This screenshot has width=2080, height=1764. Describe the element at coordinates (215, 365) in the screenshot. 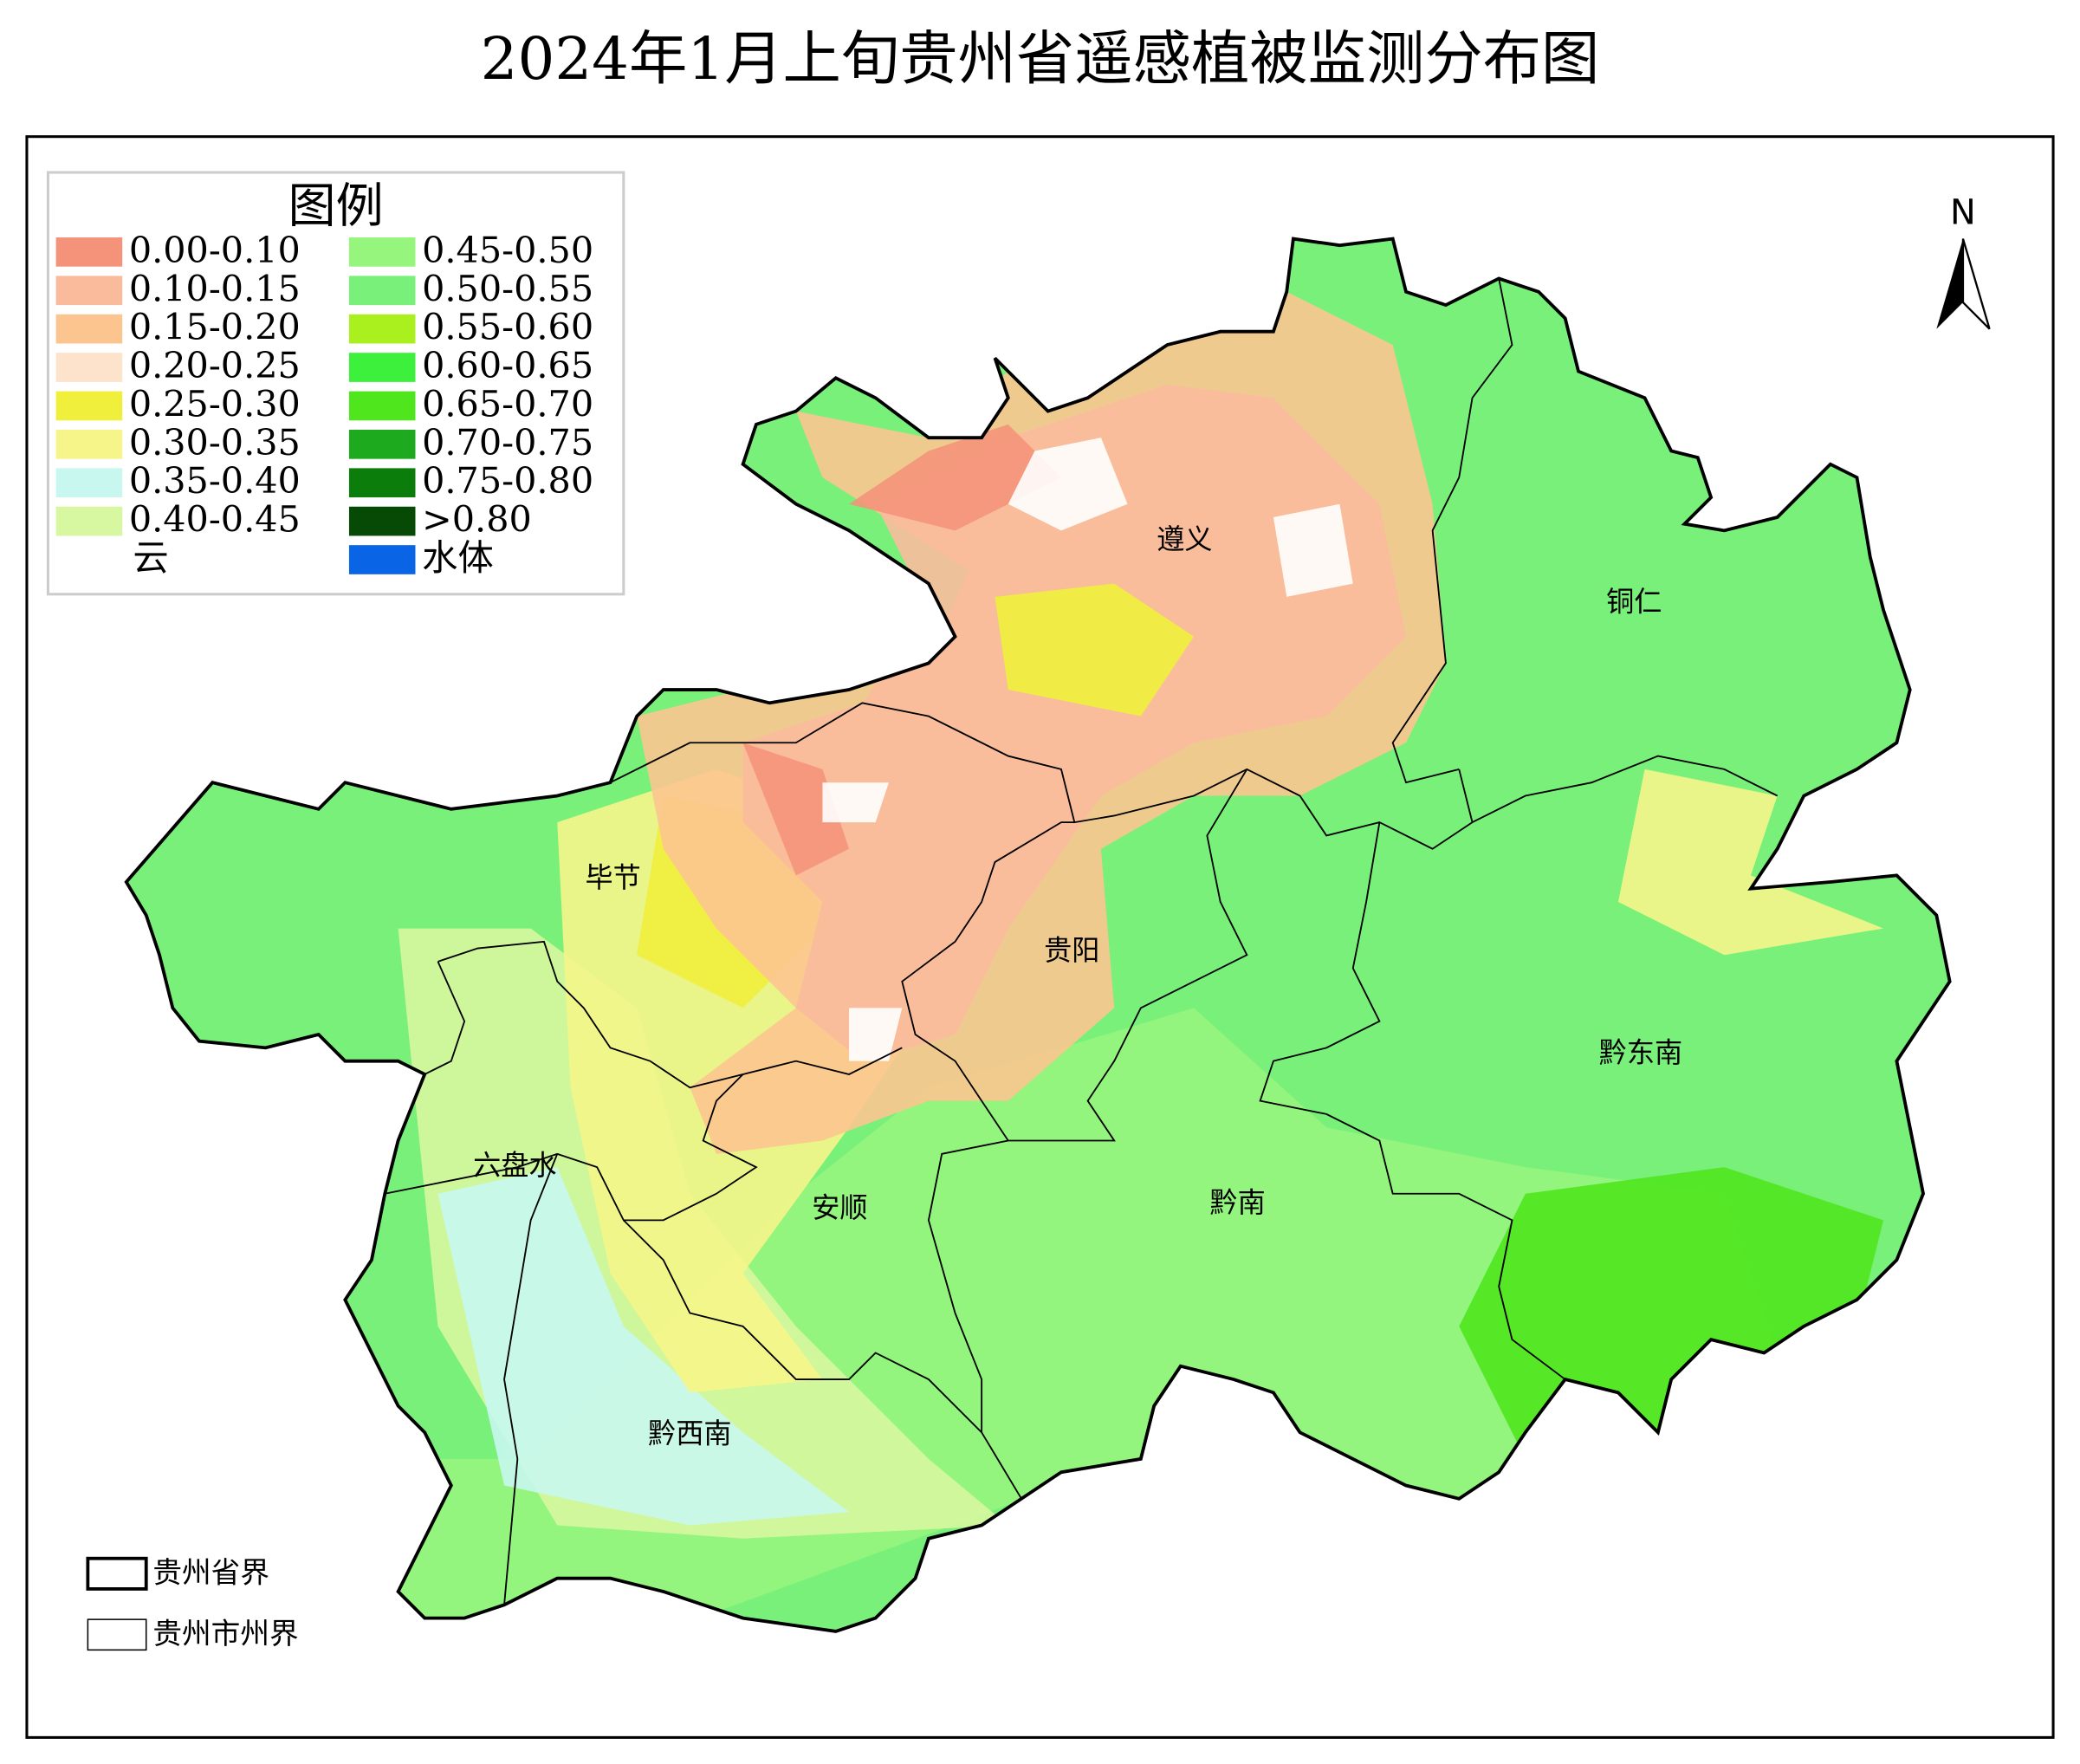

I see `legend-label: 0.20-0.25` at that location.